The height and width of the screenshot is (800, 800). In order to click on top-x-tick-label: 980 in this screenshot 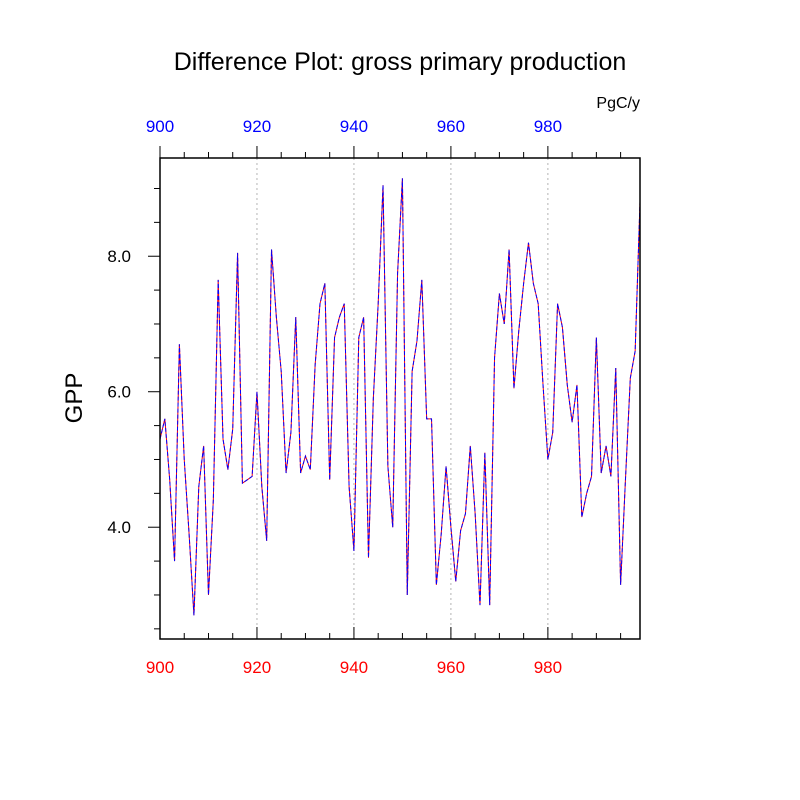, I will do `click(548, 126)`.